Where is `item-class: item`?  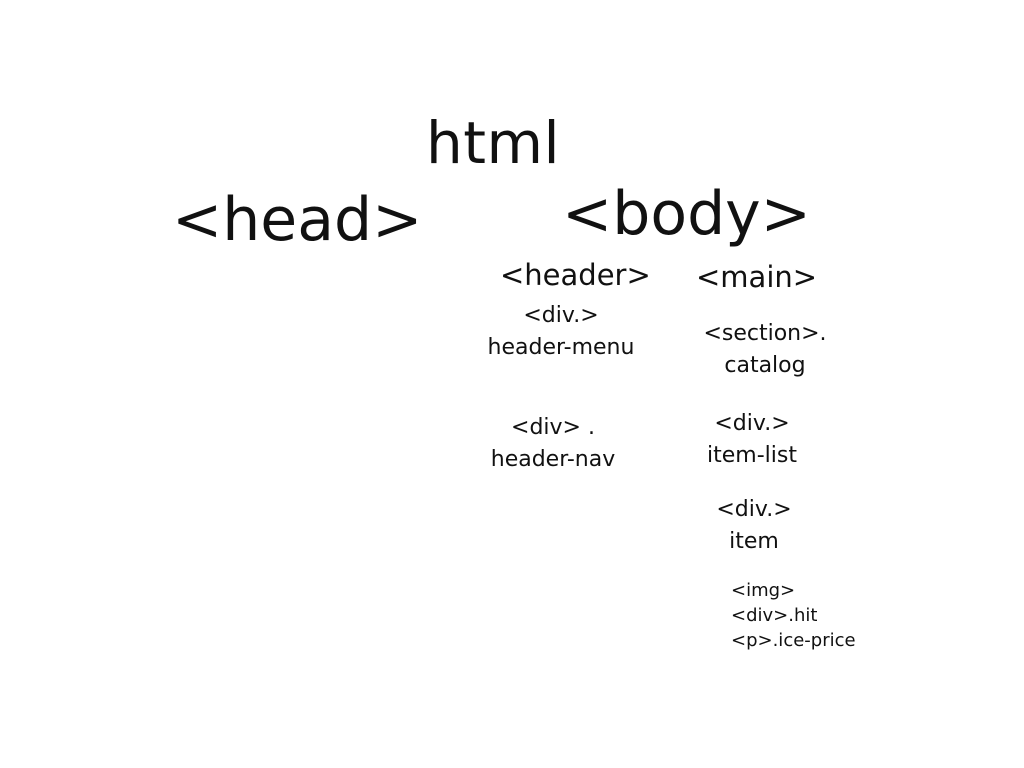
item-class: item is located at coordinates (754, 541).